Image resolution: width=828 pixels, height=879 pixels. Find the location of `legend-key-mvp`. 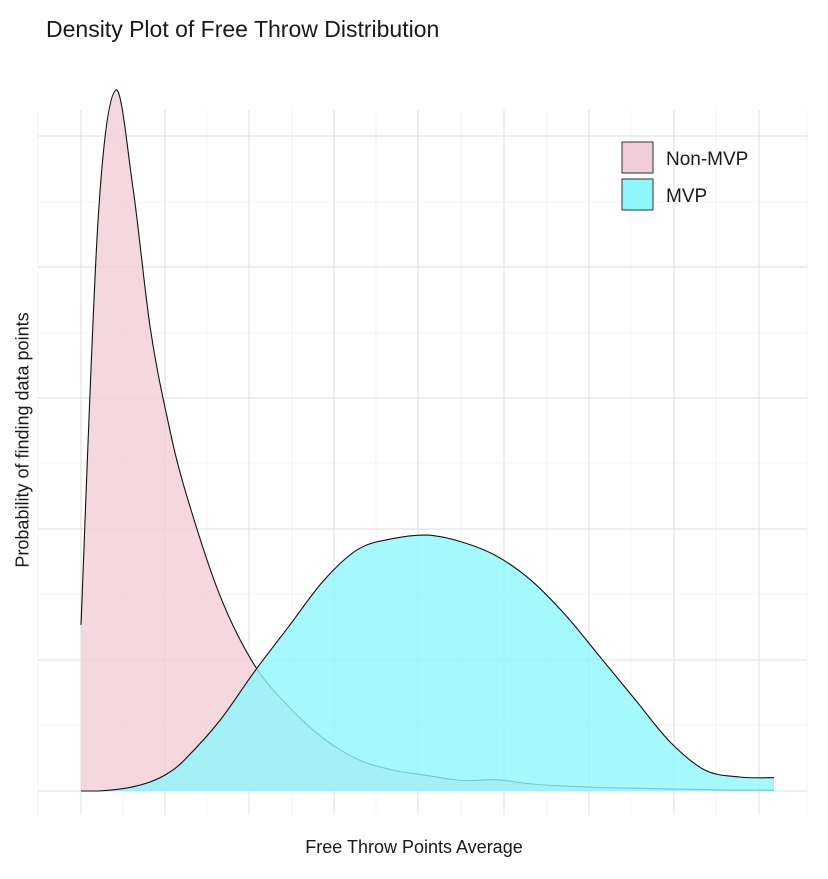

legend-key-mvp is located at coordinates (637, 194).